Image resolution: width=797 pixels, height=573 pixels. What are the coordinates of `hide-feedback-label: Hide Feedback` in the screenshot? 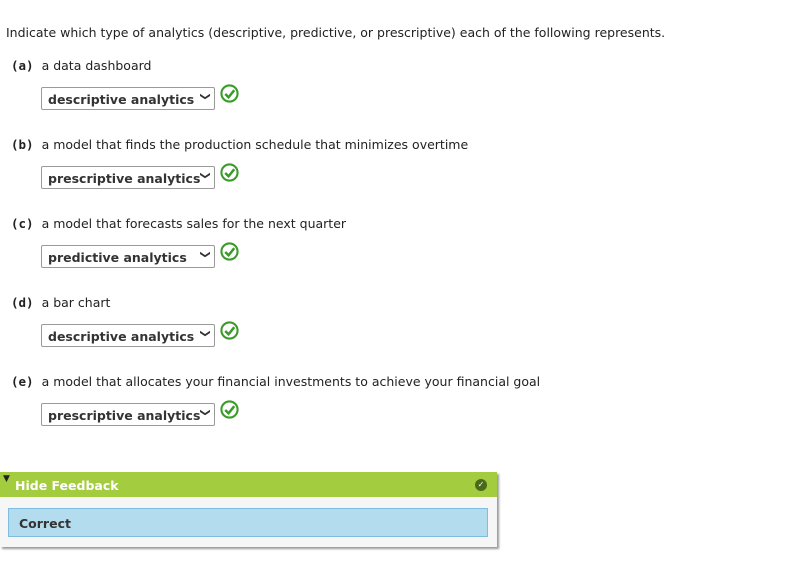 It's located at (67, 485).